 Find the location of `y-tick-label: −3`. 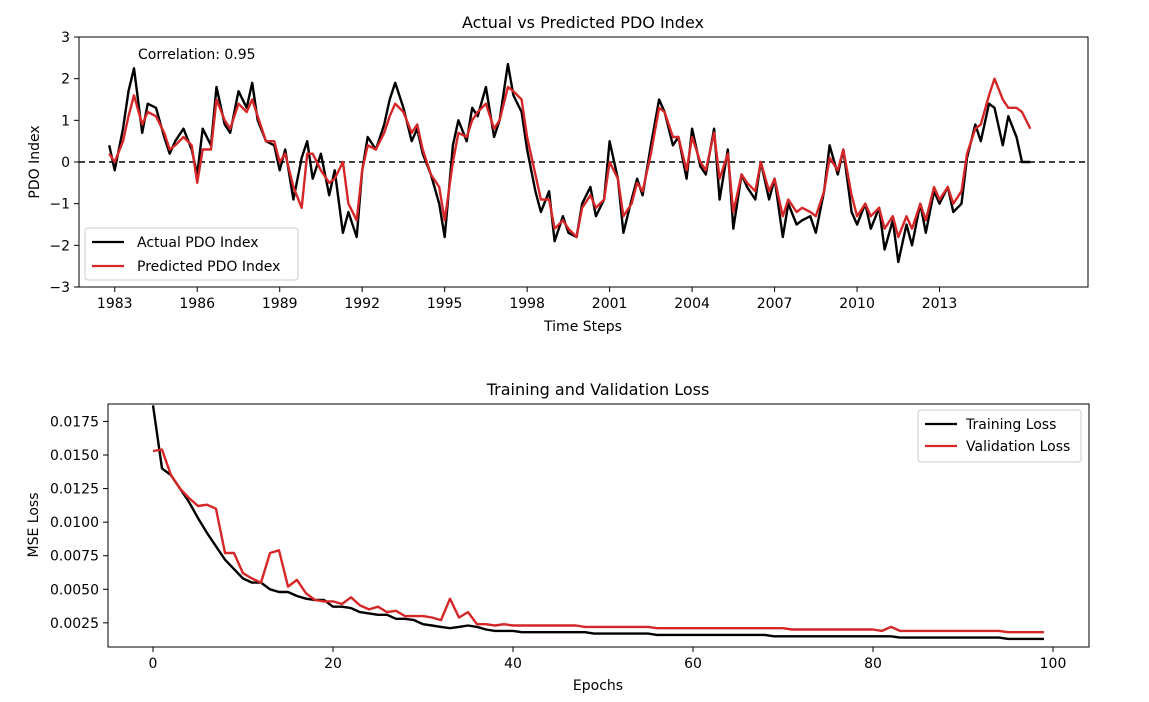

y-tick-label: −3 is located at coordinates (59, 288).